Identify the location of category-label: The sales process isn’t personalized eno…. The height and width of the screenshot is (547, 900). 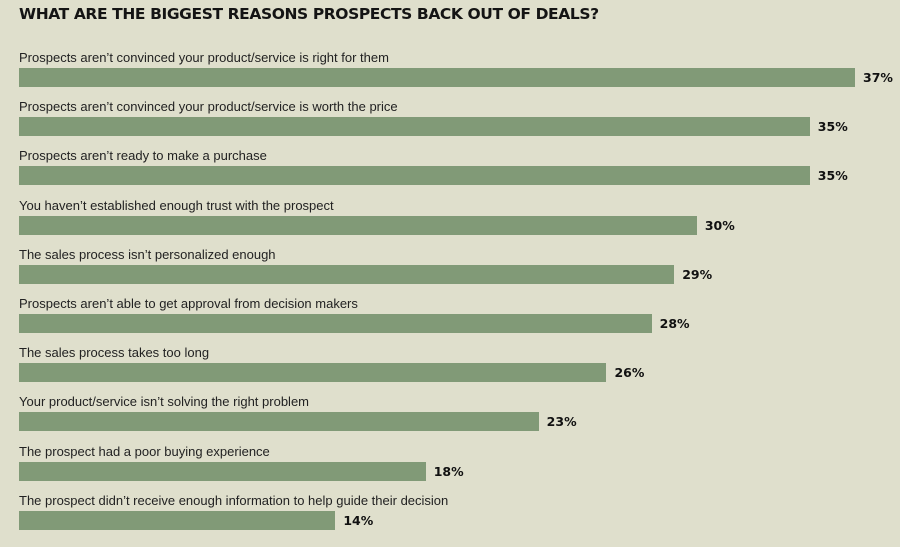
(147, 254).